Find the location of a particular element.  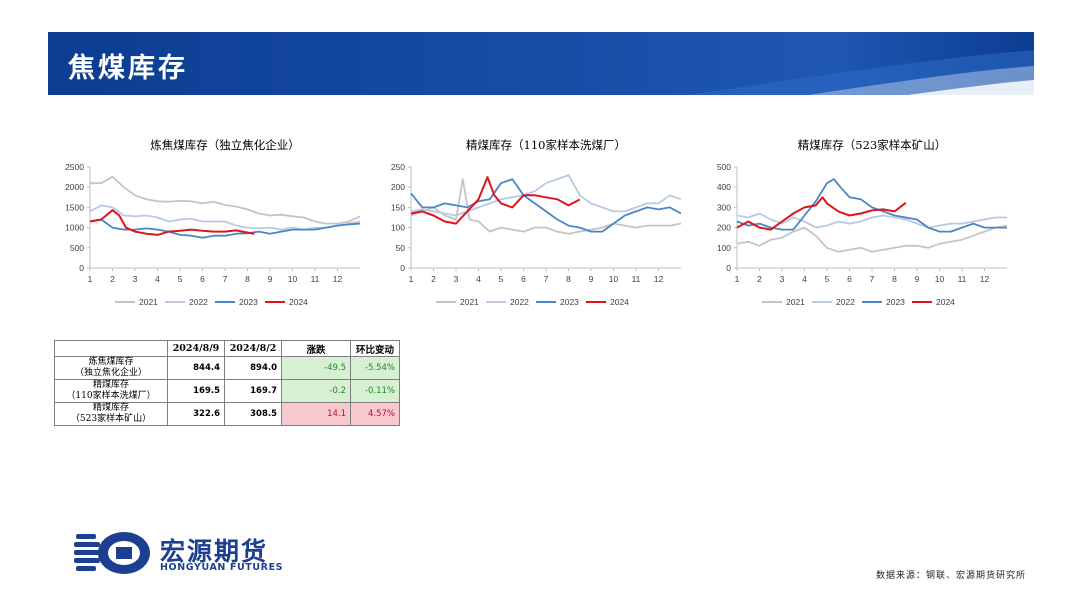

table-header-row: 2024/8/9 2024/8/2 涨跌 环比变动 is located at coordinates (227, 348).